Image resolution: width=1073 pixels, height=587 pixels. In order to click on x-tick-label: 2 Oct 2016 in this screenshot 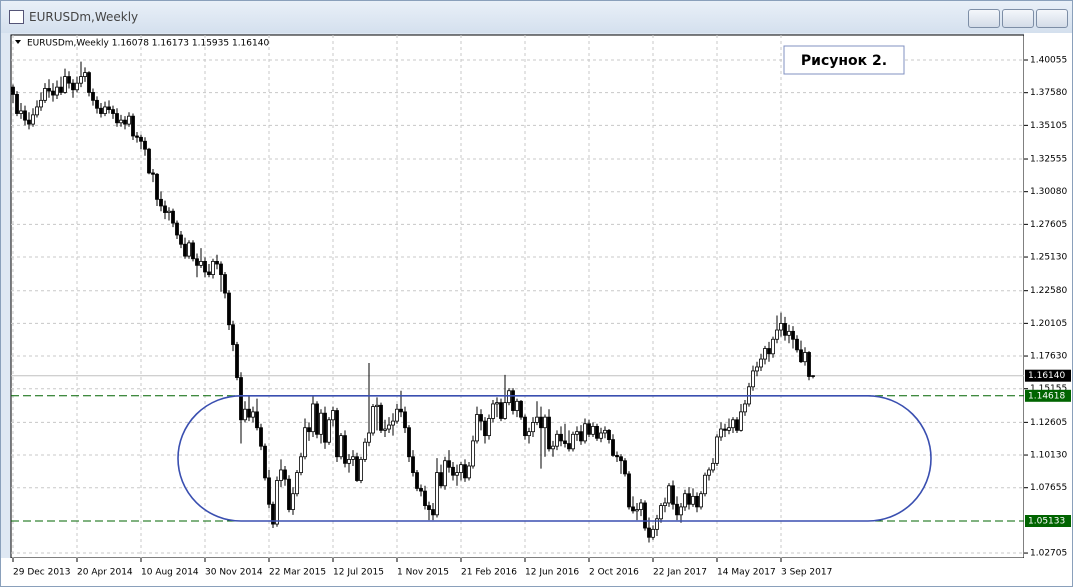, I will do `click(614, 573)`.